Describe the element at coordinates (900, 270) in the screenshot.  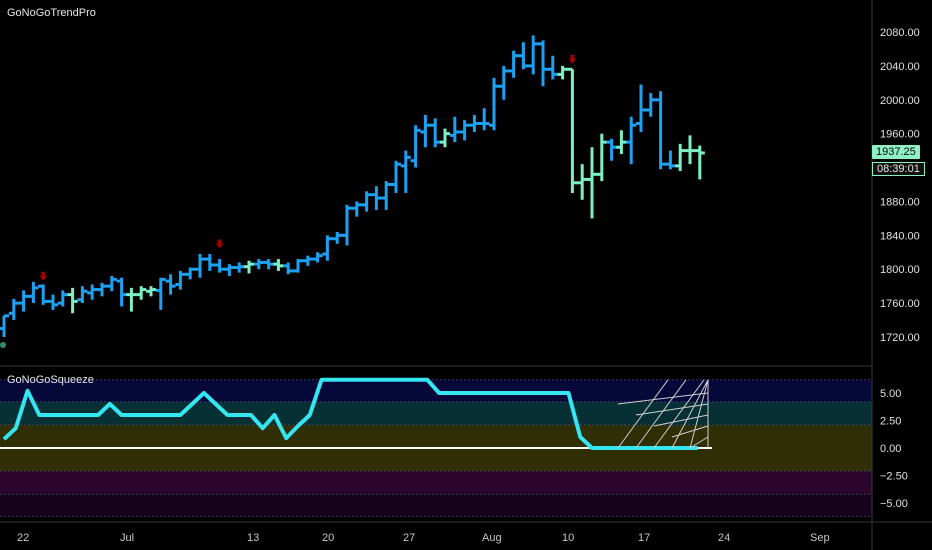
I see `price-axis-tick: 1800.00` at that location.